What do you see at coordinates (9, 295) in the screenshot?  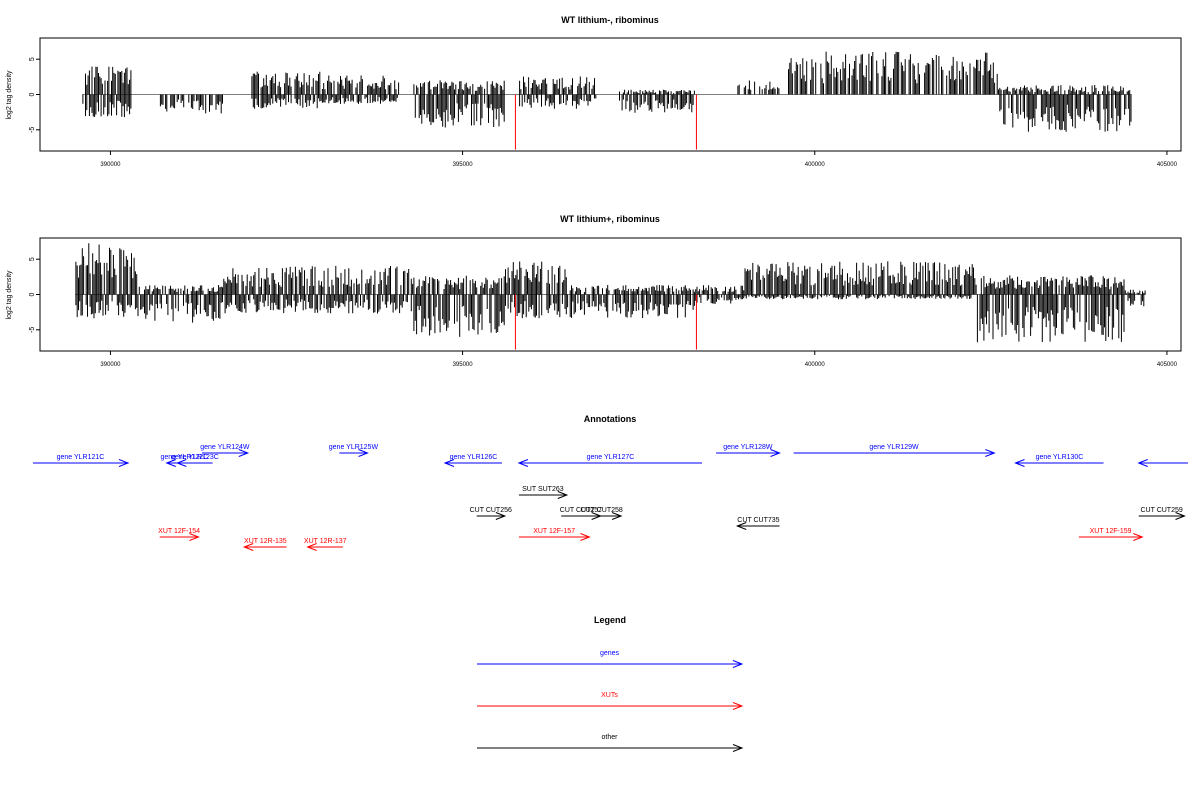 I see `y-axis-label: log2 tag density` at bounding box center [9, 295].